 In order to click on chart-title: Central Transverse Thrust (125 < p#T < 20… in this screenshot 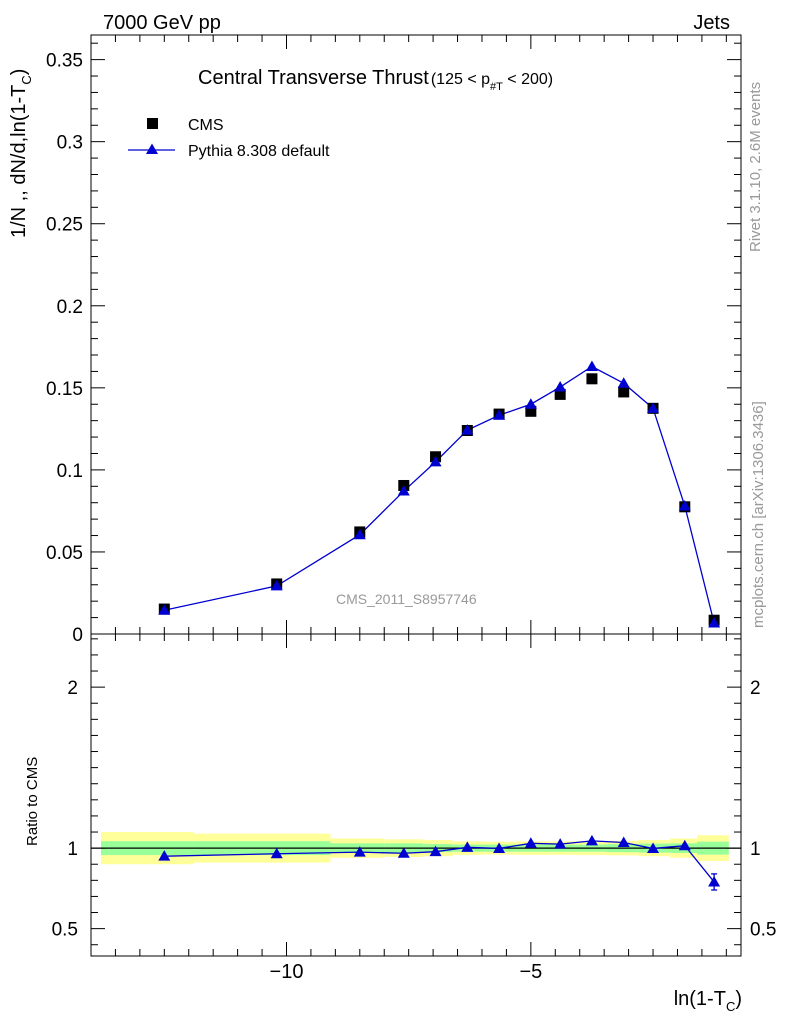, I will do `click(375, 80)`.